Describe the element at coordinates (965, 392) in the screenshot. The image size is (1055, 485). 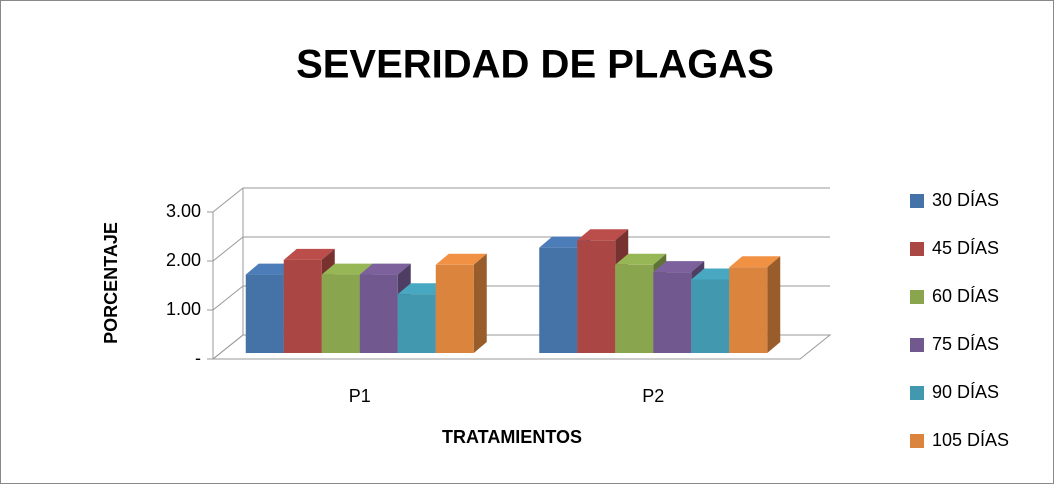
I see `legend-label: 90 DÍAS` at that location.